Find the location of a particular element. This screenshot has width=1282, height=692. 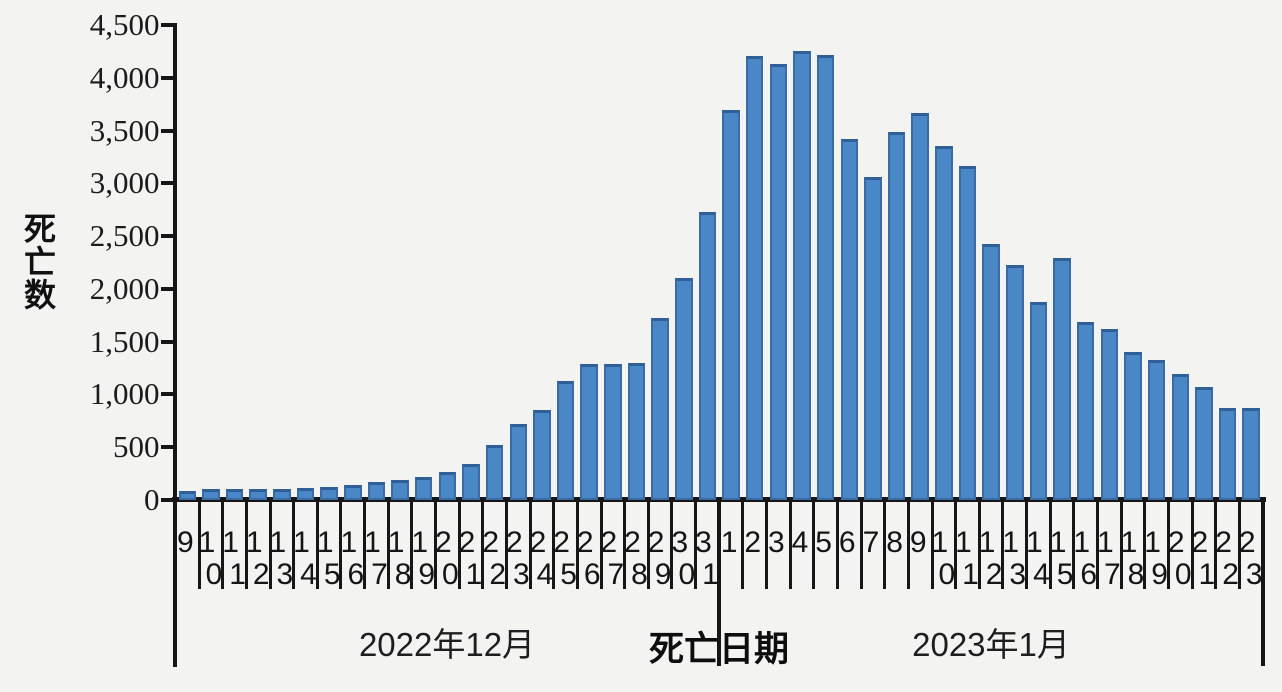

y-tick-label: 1,000 is located at coordinates (124, 394).